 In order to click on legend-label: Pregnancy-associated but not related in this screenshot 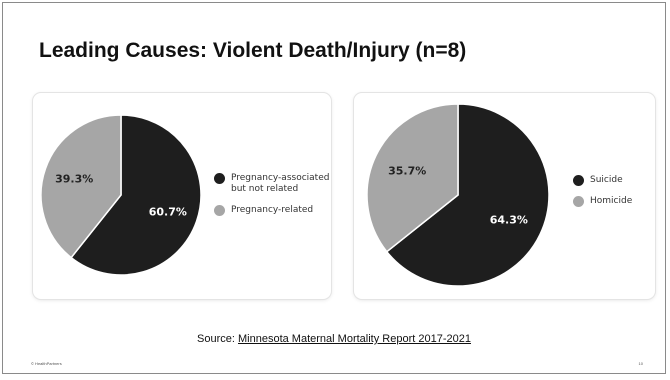, I will do `click(280, 183)`.